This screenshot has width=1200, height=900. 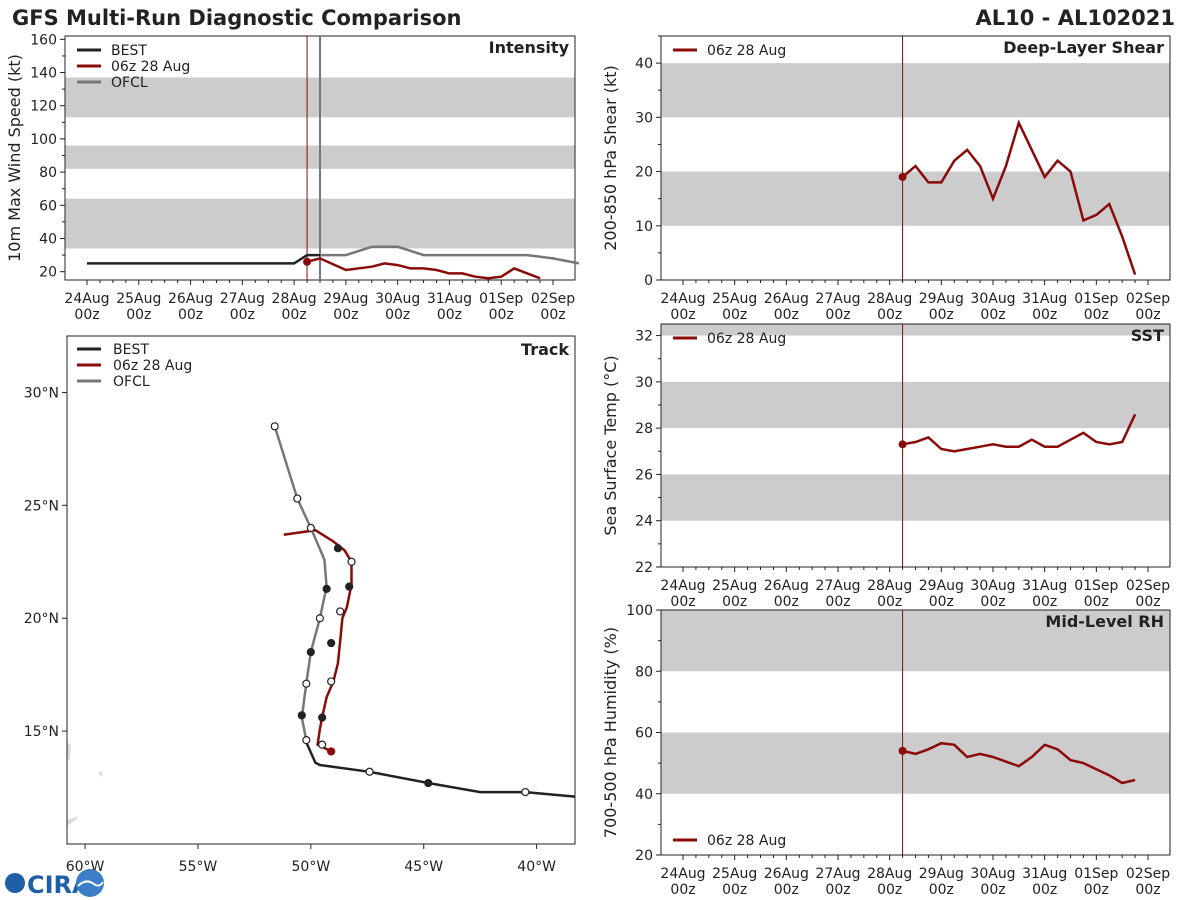 I want to click on sst-xtick-date: 25Aug, so click(x=734, y=586).